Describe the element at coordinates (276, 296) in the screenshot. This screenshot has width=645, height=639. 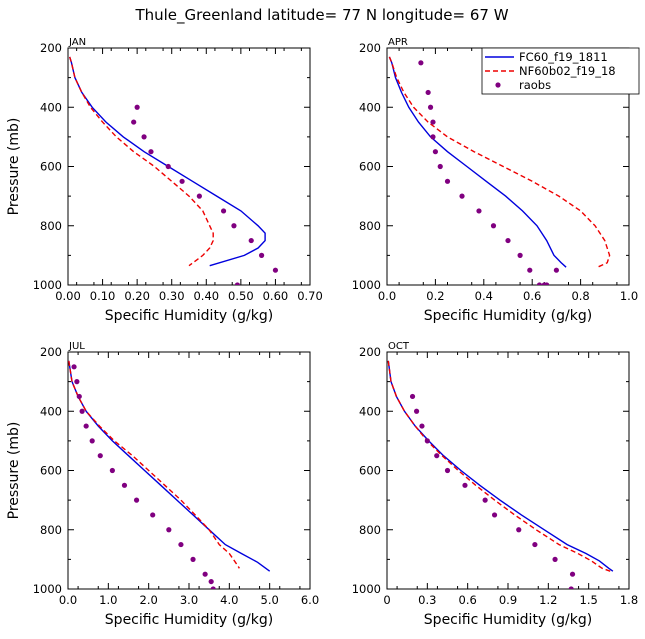
I see `x-tick-label: 0.60` at that location.